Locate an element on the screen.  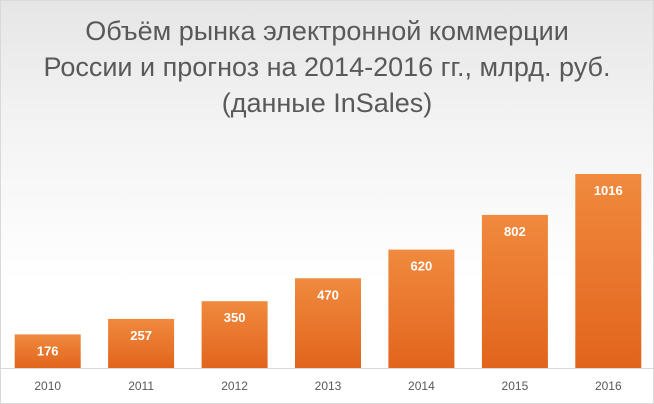
bar-2013 is located at coordinates (328, 323).